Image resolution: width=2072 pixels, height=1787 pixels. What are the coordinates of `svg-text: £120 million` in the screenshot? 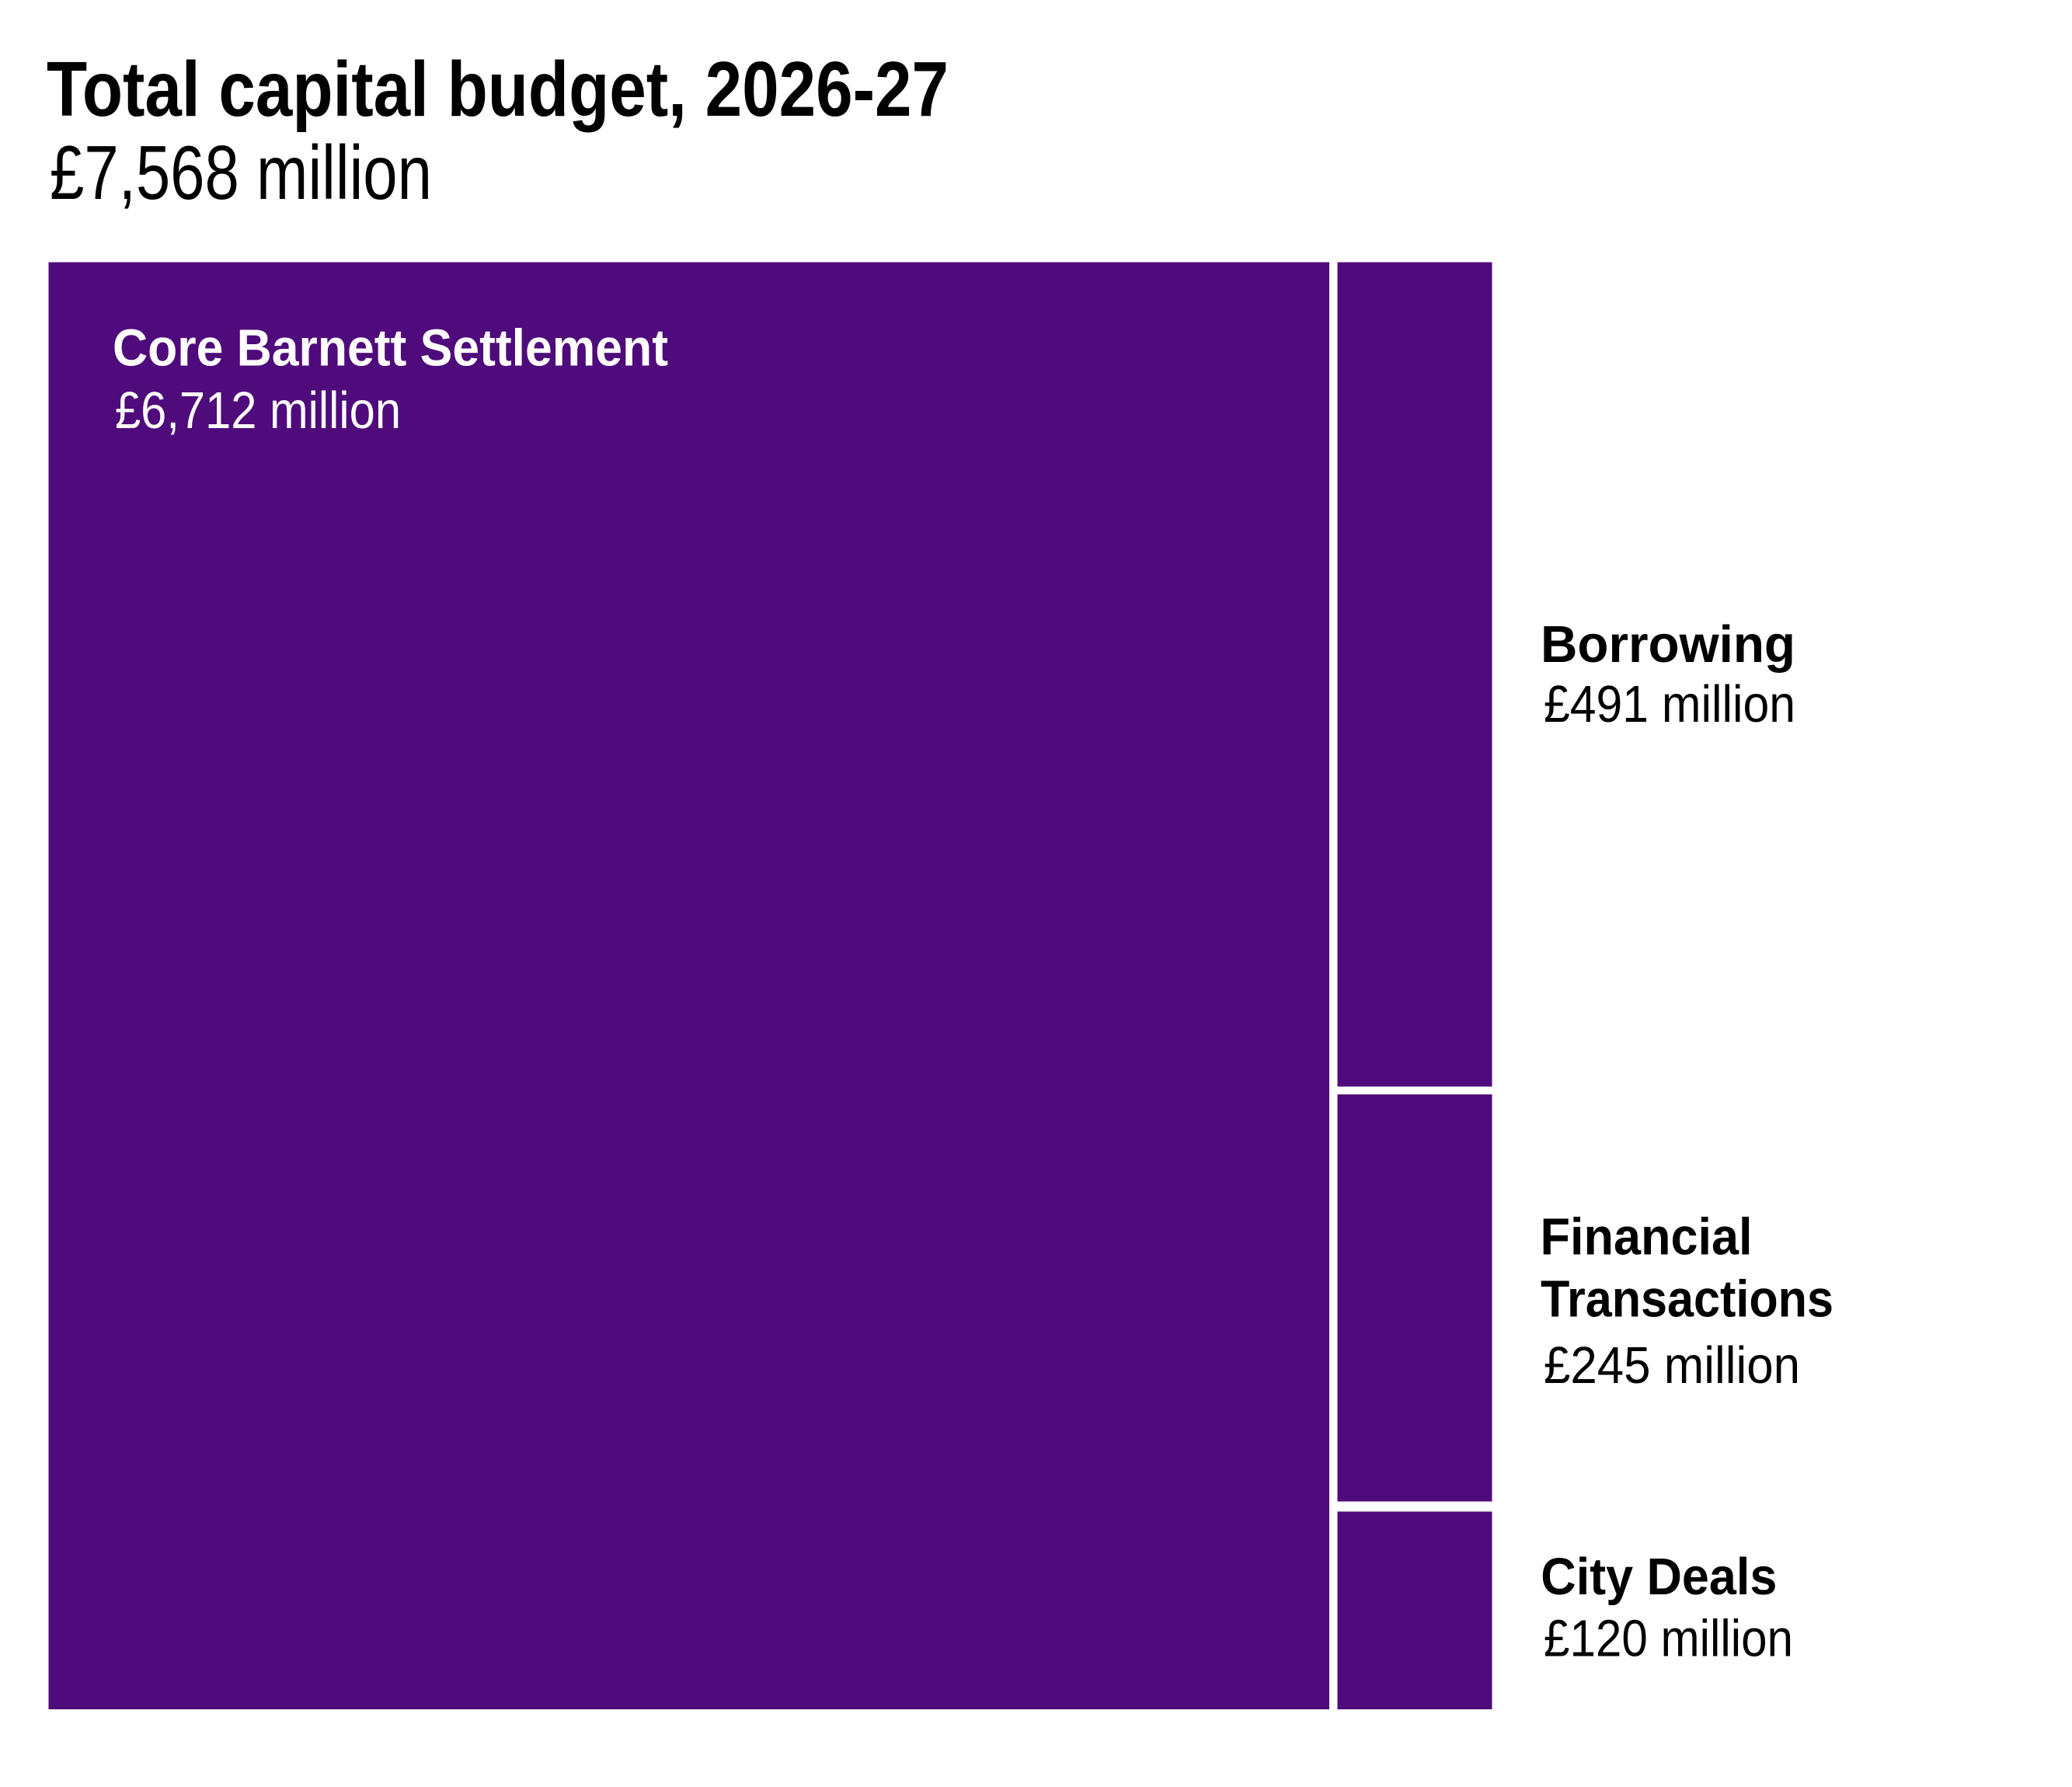 It's located at (1668, 1639).